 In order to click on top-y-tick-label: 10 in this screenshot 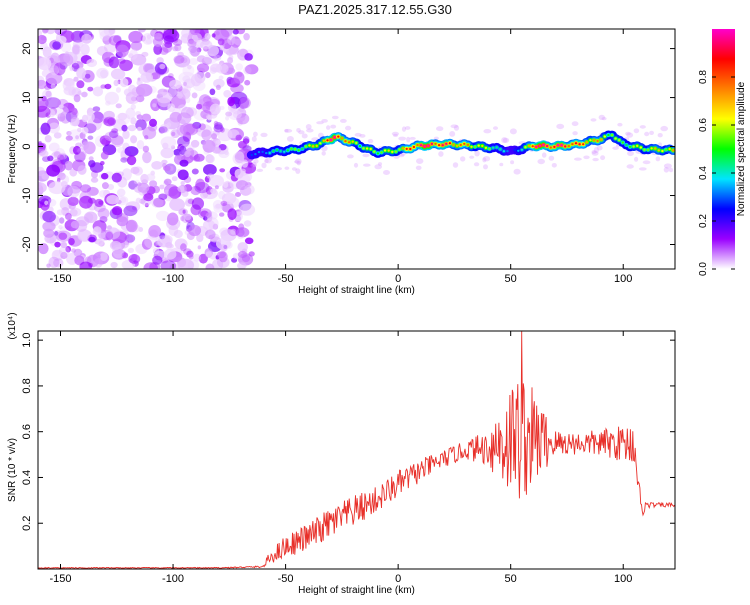, I will do `click(27, 97)`.